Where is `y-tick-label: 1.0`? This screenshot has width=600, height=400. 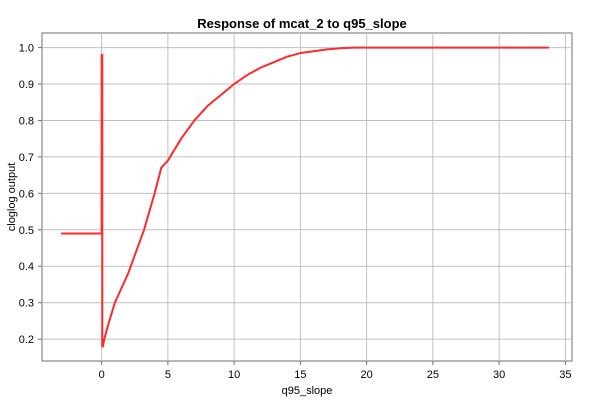 y-tick-label: 1.0 is located at coordinates (26, 49).